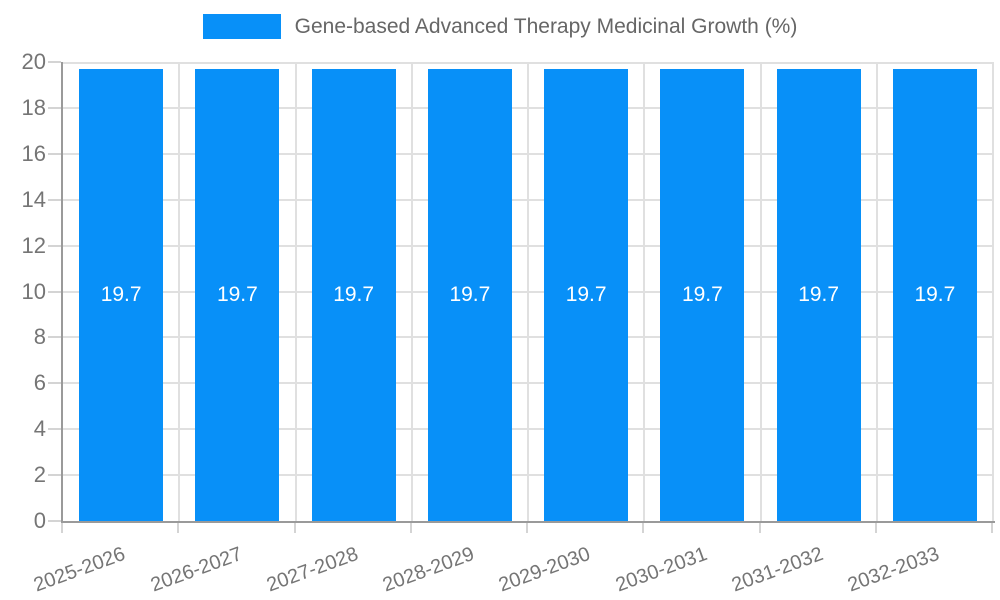 This screenshot has width=1000, height=600. I want to click on y-tick-label: 6, so click(39, 383).